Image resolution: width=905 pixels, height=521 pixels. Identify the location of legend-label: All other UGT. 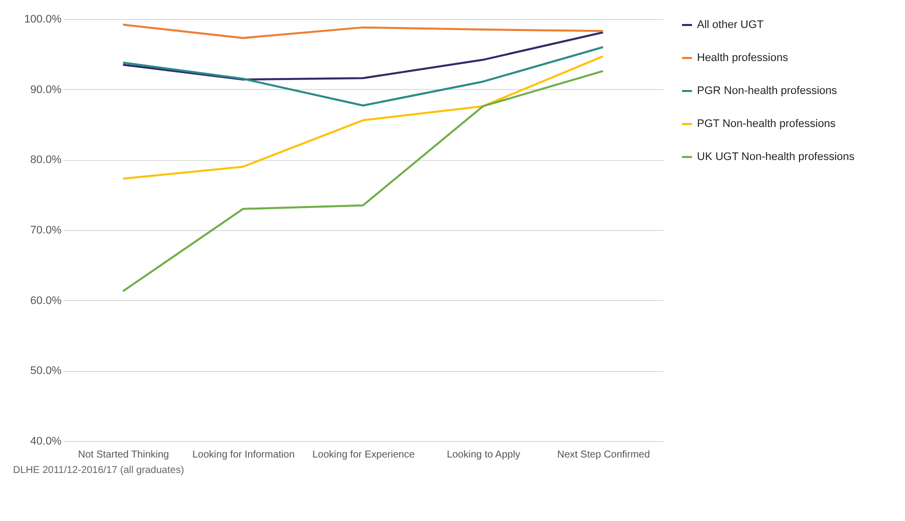
(730, 25).